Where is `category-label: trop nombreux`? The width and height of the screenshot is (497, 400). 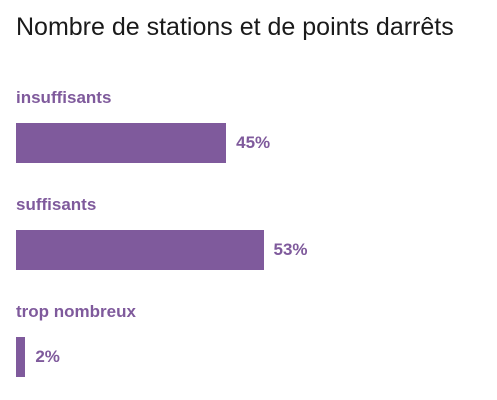 category-label: trop nombreux is located at coordinates (76, 311).